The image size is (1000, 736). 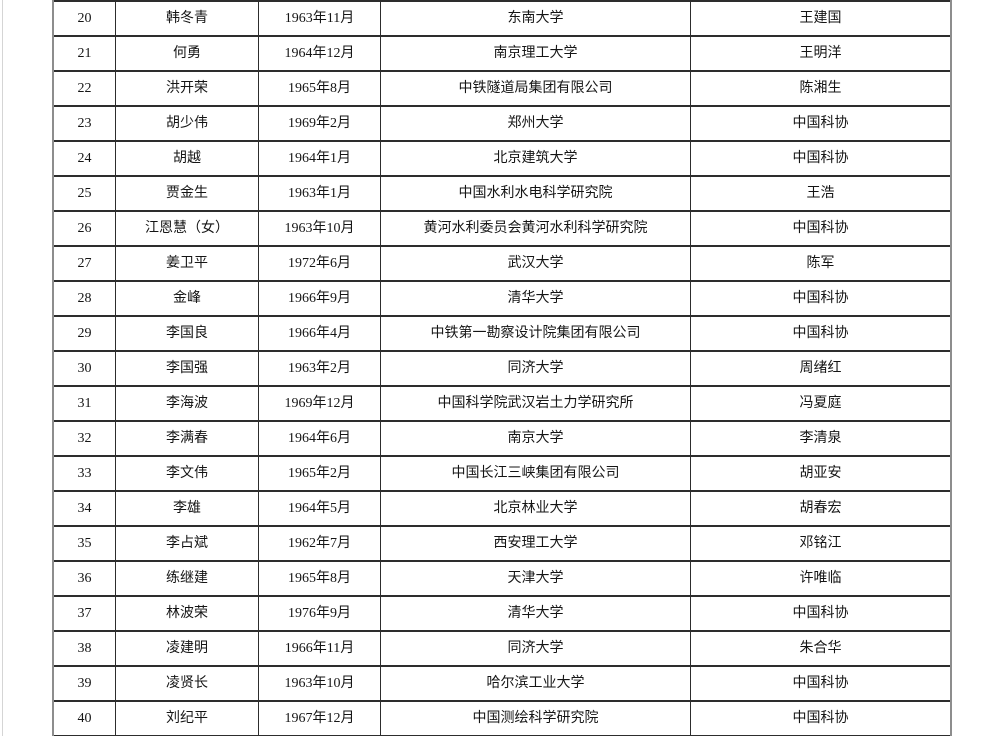 What do you see at coordinates (320, 193) in the screenshot?
I see `cell-birth_date: 1963年1月` at bounding box center [320, 193].